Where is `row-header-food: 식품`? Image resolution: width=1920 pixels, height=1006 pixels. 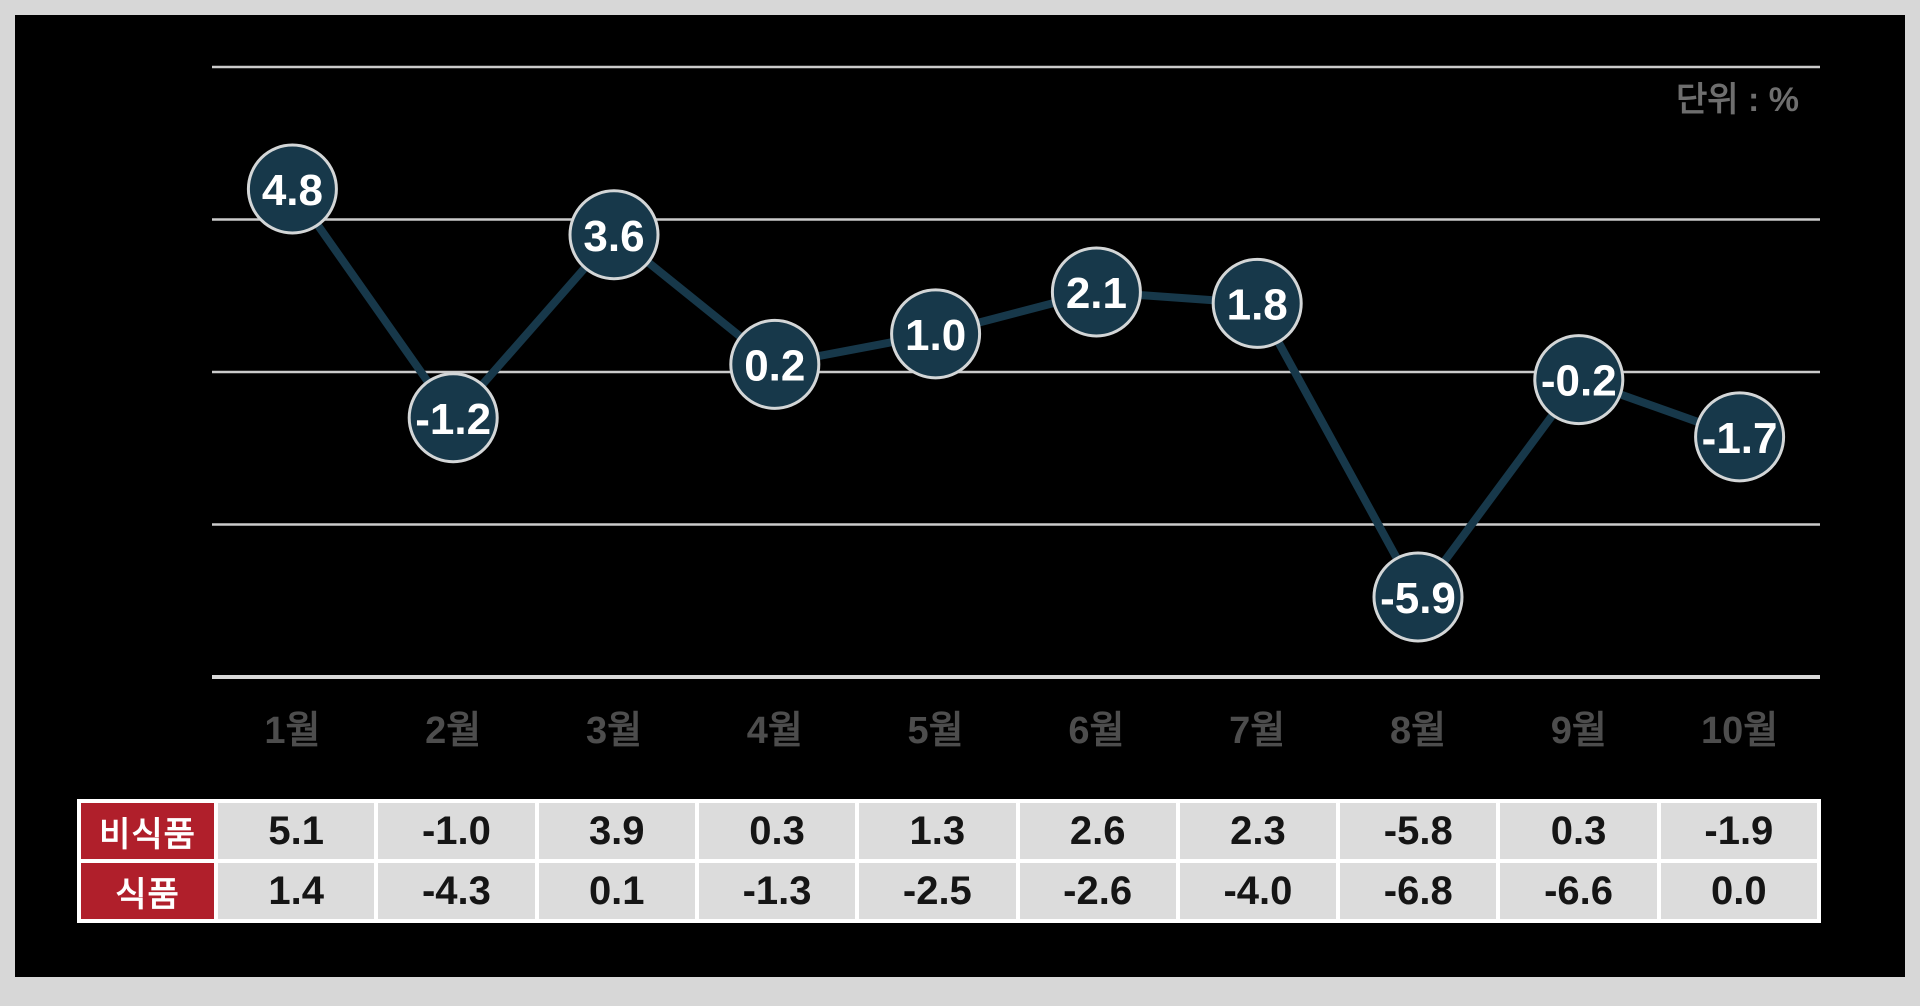 row-header-food: 식품 is located at coordinates (147, 891).